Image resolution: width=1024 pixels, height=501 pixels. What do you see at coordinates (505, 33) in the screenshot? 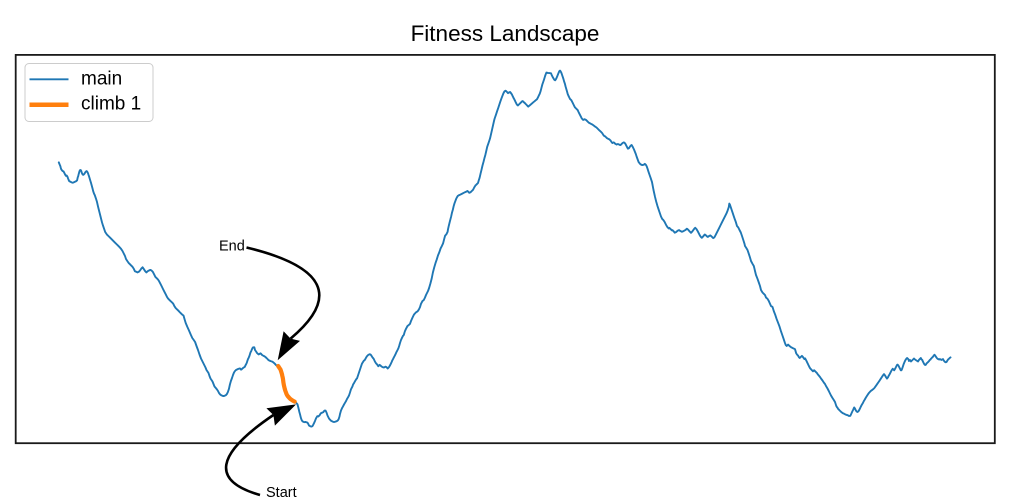
I see `svg-text: Fitness Landscape` at bounding box center [505, 33].